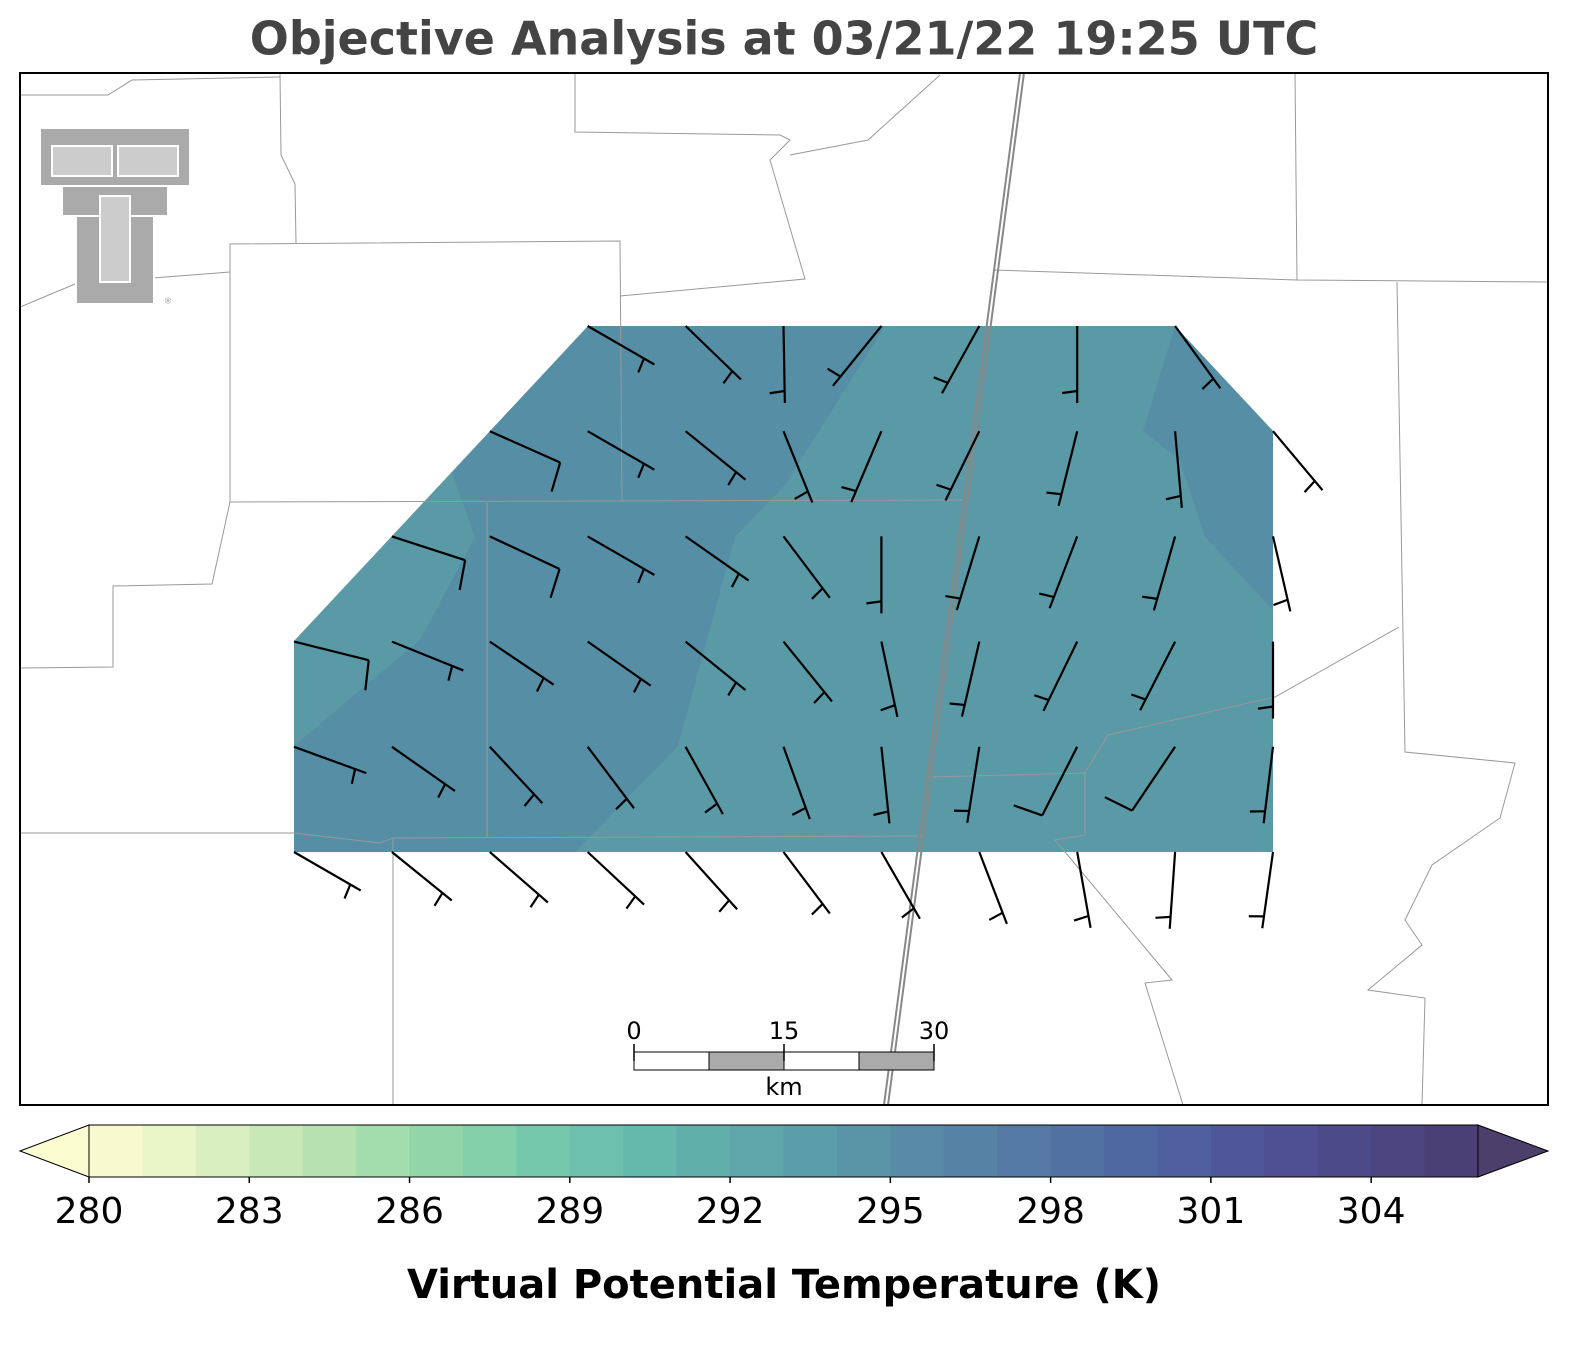  What do you see at coordinates (784, 1285) in the screenshot?
I see `colorbar-label: Virtual Potential Temperature (K)` at bounding box center [784, 1285].